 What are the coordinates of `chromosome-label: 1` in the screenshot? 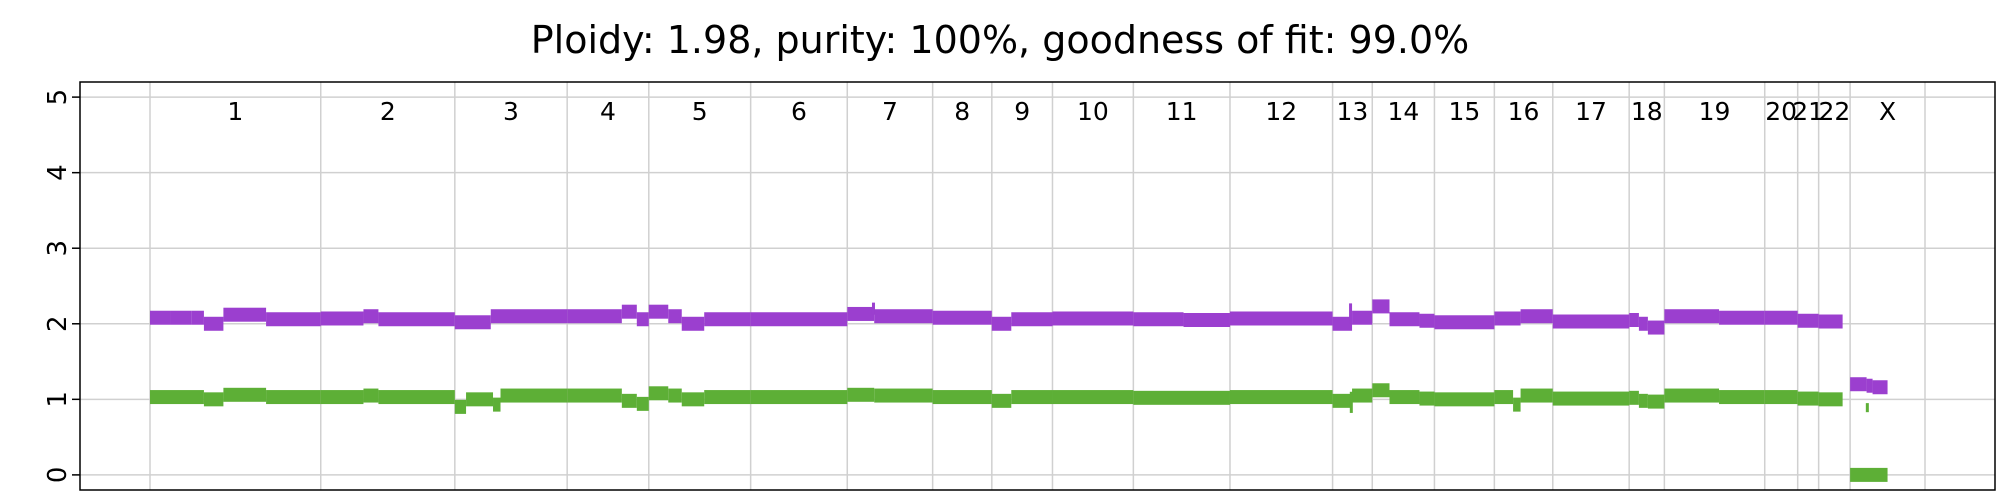 It's located at (235, 111).